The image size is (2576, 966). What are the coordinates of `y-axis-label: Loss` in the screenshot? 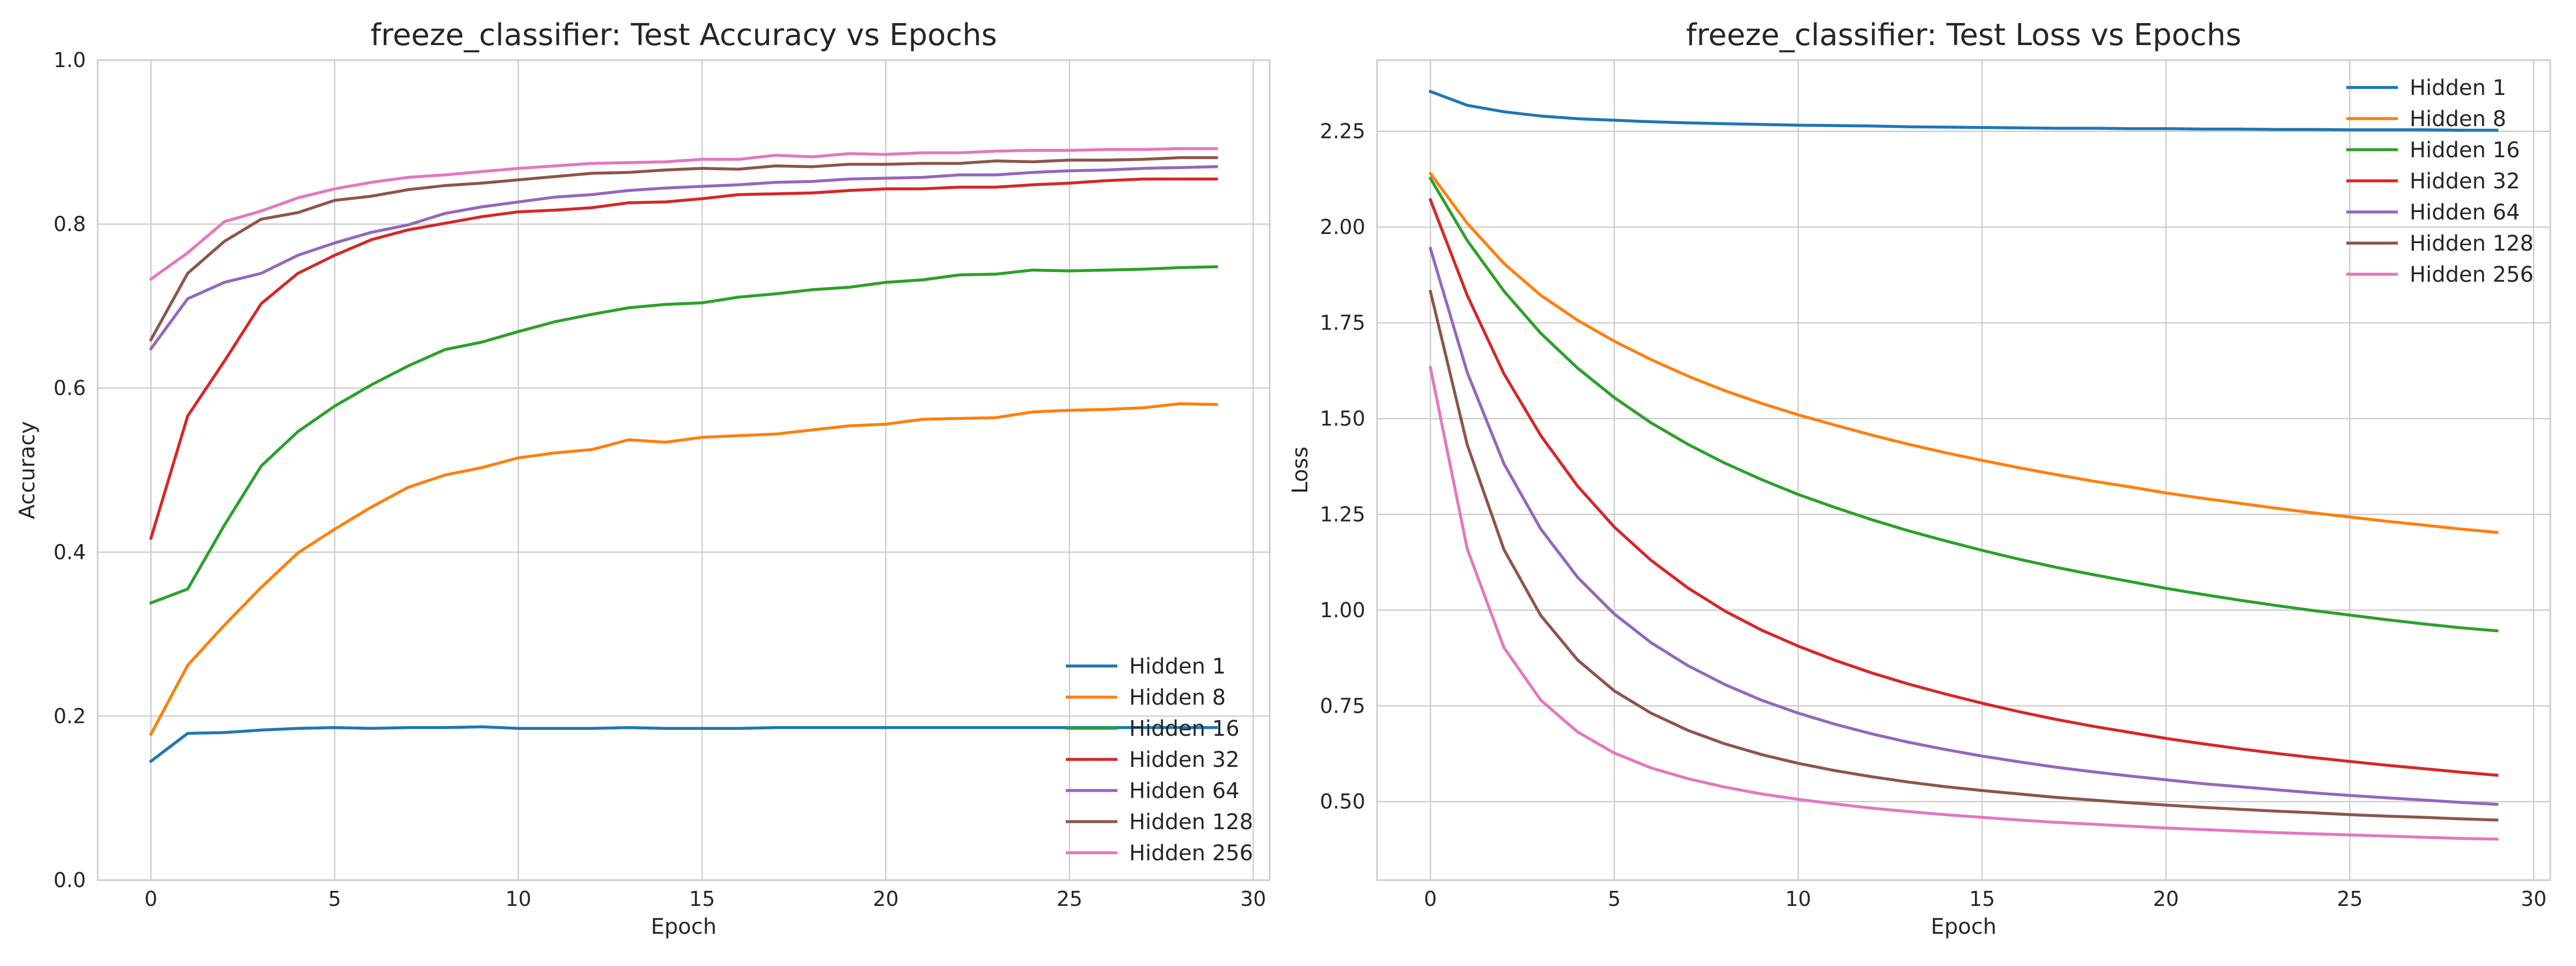 It's located at (1300, 470).